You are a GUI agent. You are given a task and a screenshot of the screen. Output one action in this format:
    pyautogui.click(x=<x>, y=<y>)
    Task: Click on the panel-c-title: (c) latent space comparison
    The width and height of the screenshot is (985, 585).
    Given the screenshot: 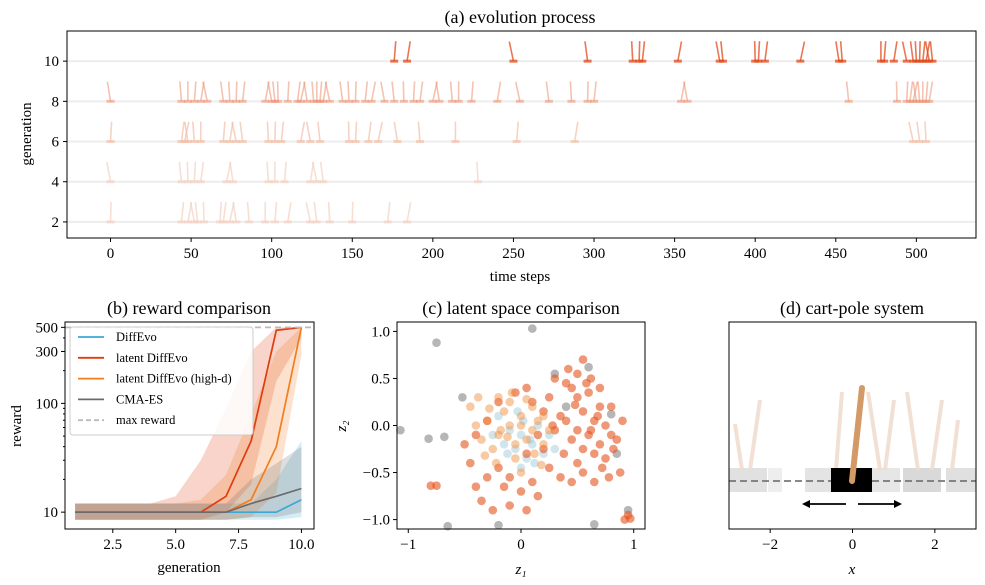 What is the action you would take?
    pyautogui.click(x=520, y=308)
    